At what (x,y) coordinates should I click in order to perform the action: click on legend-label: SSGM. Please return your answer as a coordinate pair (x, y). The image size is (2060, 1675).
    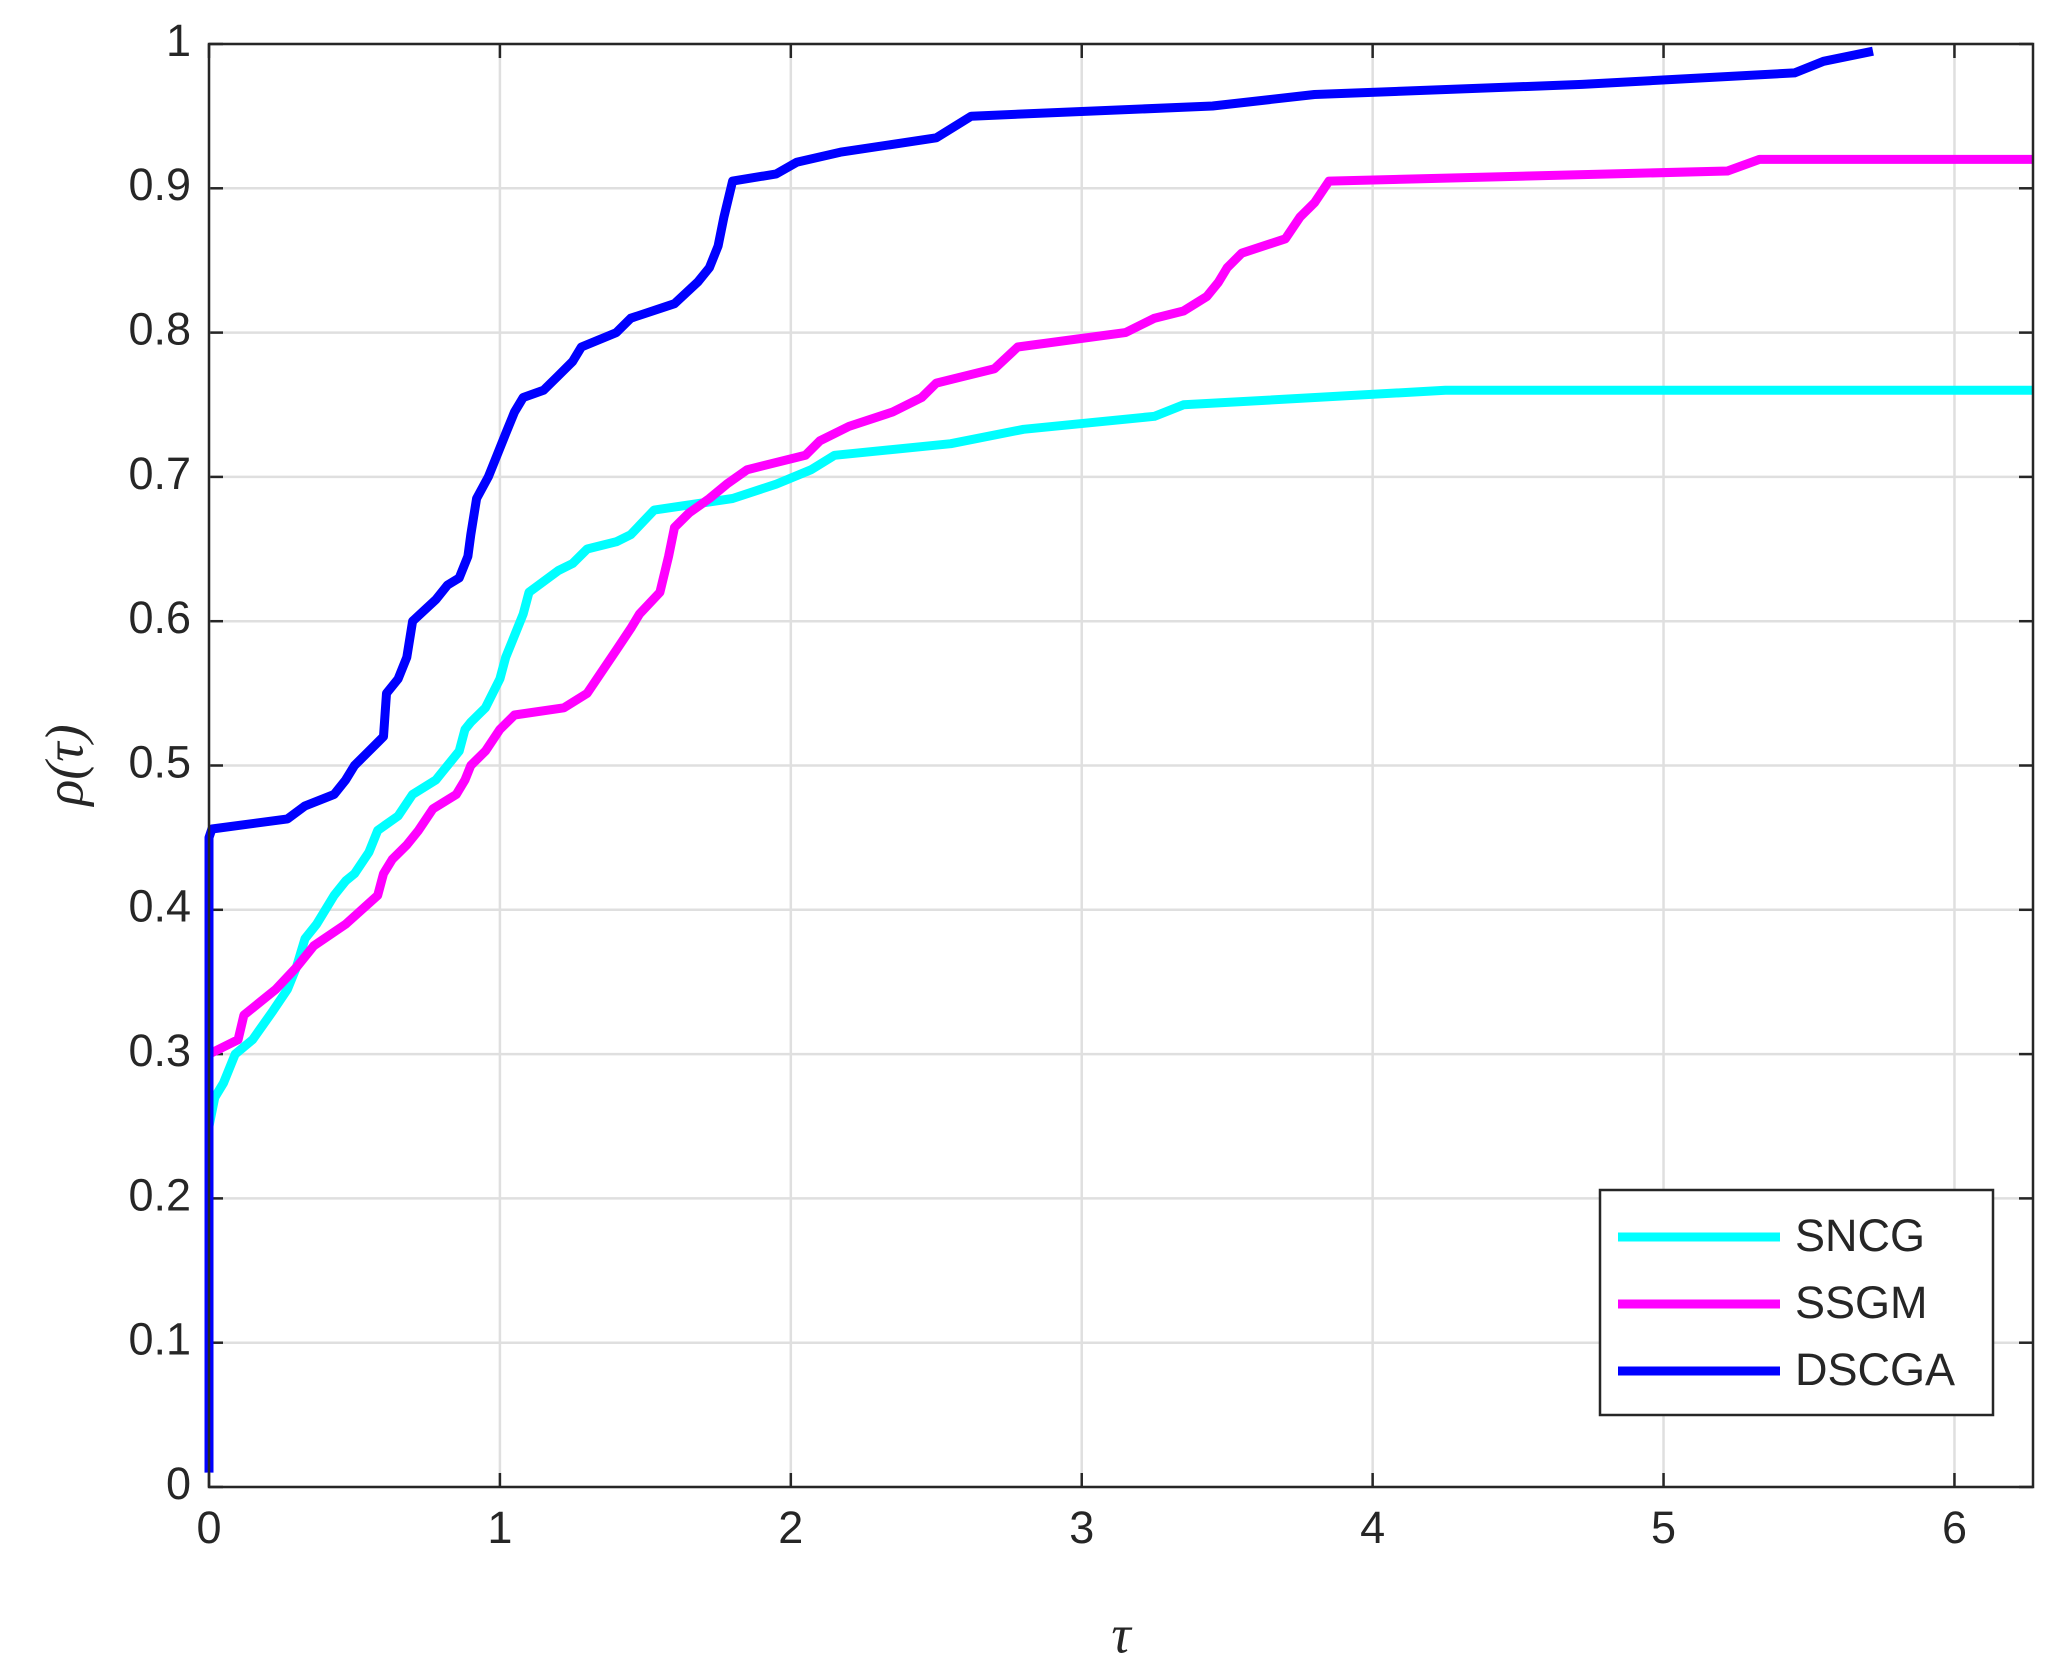
    Looking at the image, I should click on (1861, 1302).